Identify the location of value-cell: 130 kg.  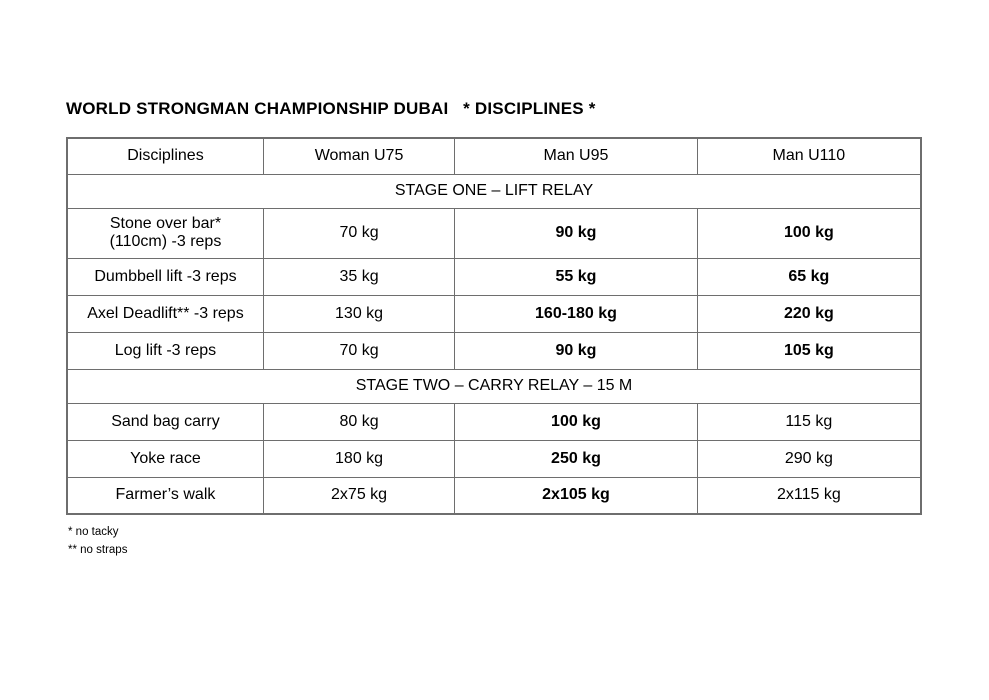
(359, 313).